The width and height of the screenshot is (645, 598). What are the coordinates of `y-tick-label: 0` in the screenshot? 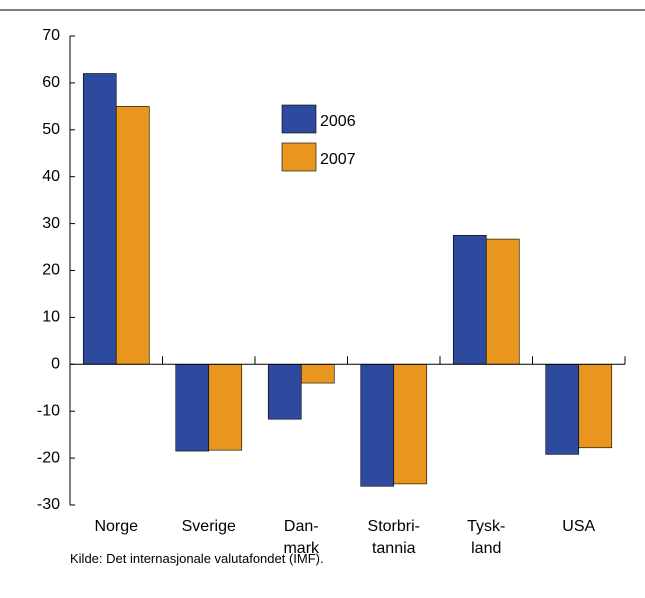 It's located at (55, 364).